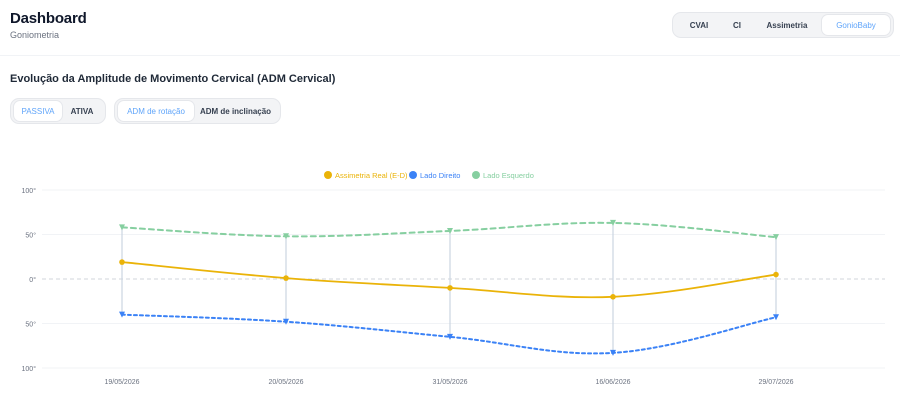 The height and width of the screenshot is (407, 900). Describe the element at coordinates (449, 280) in the screenshot. I see `series-line` at that location.